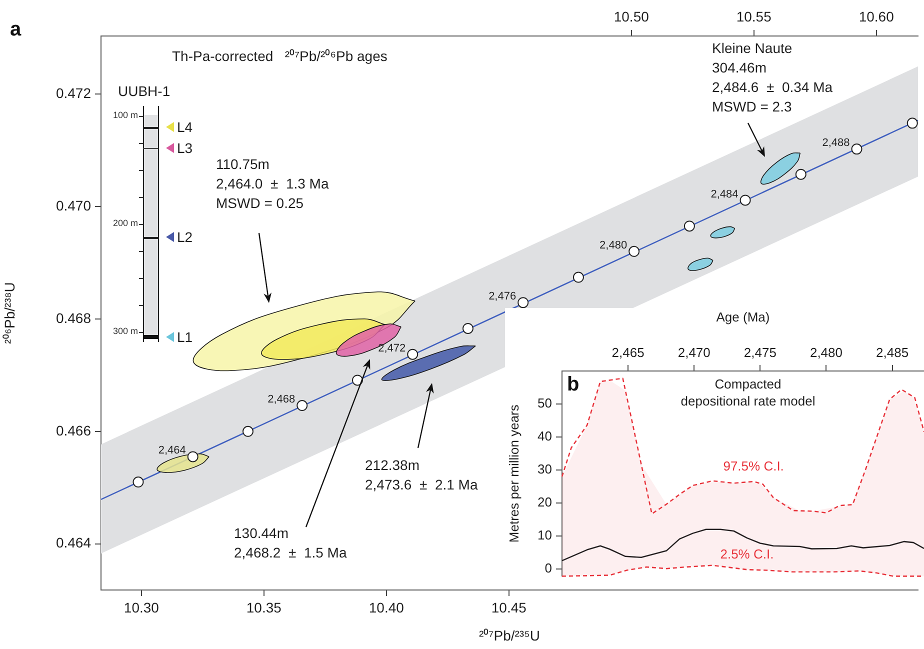 Image resolution: width=924 pixels, height=649 pixels. Describe the element at coordinates (172, 450) in the screenshot. I see `annotation: 2,464` at that location.